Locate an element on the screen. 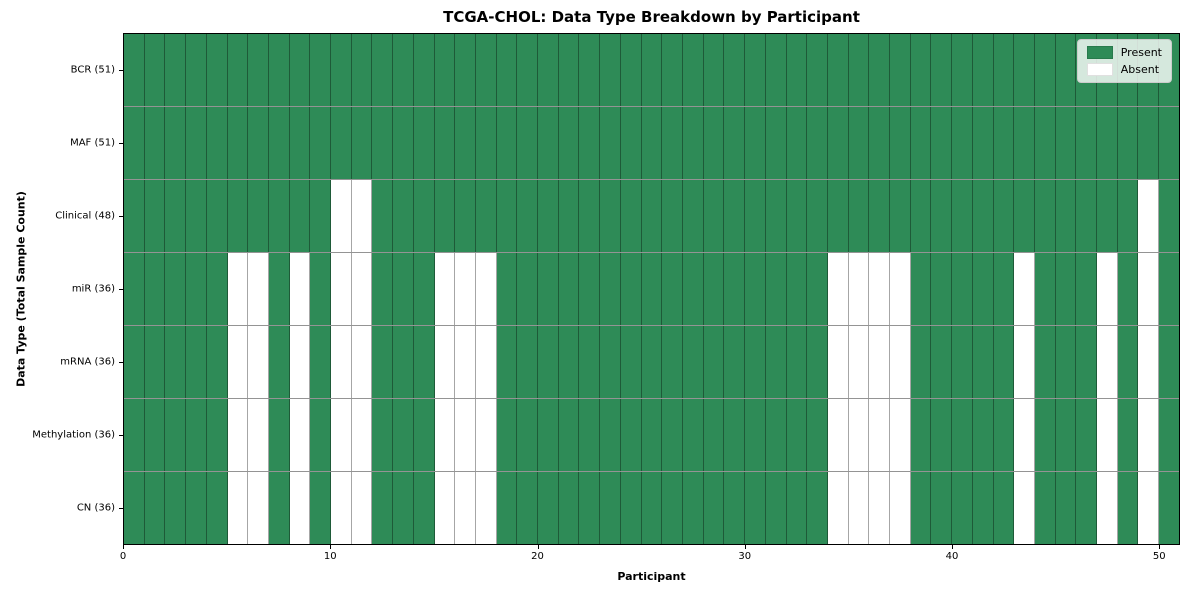 The image size is (1200, 600). present-swatch-icon is located at coordinates (1099, 52).